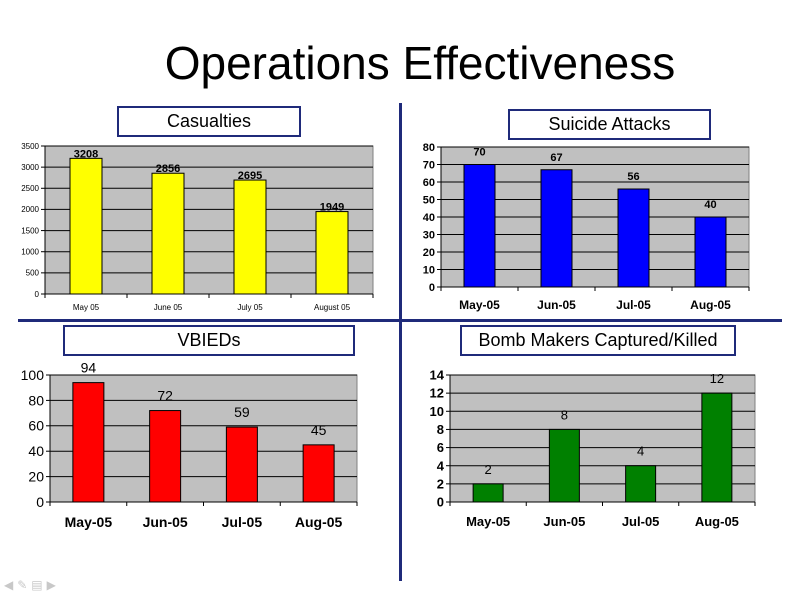 Image resolution: width=800 pixels, height=600 pixels. What do you see at coordinates (437, 411) in the screenshot?
I see `bomb-makers-y-tick-label: 10` at bounding box center [437, 411].